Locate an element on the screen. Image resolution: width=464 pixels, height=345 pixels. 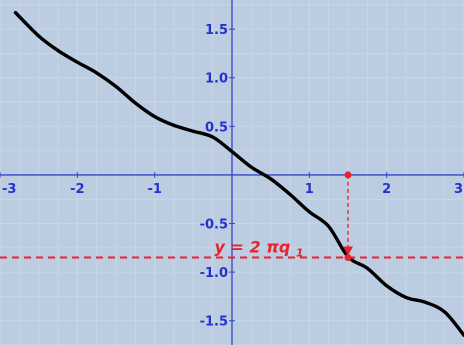
annotation-label: y = 2 πq 1 is located at coordinates (259, 249).